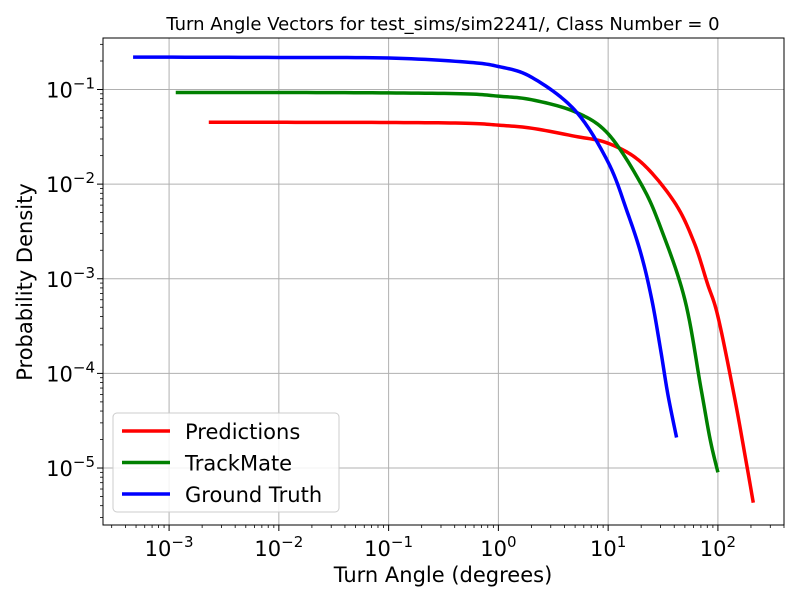  What do you see at coordinates (25, 282) in the screenshot?
I see `y-axis-label: Probability Density` at bounding box center [25, 282].